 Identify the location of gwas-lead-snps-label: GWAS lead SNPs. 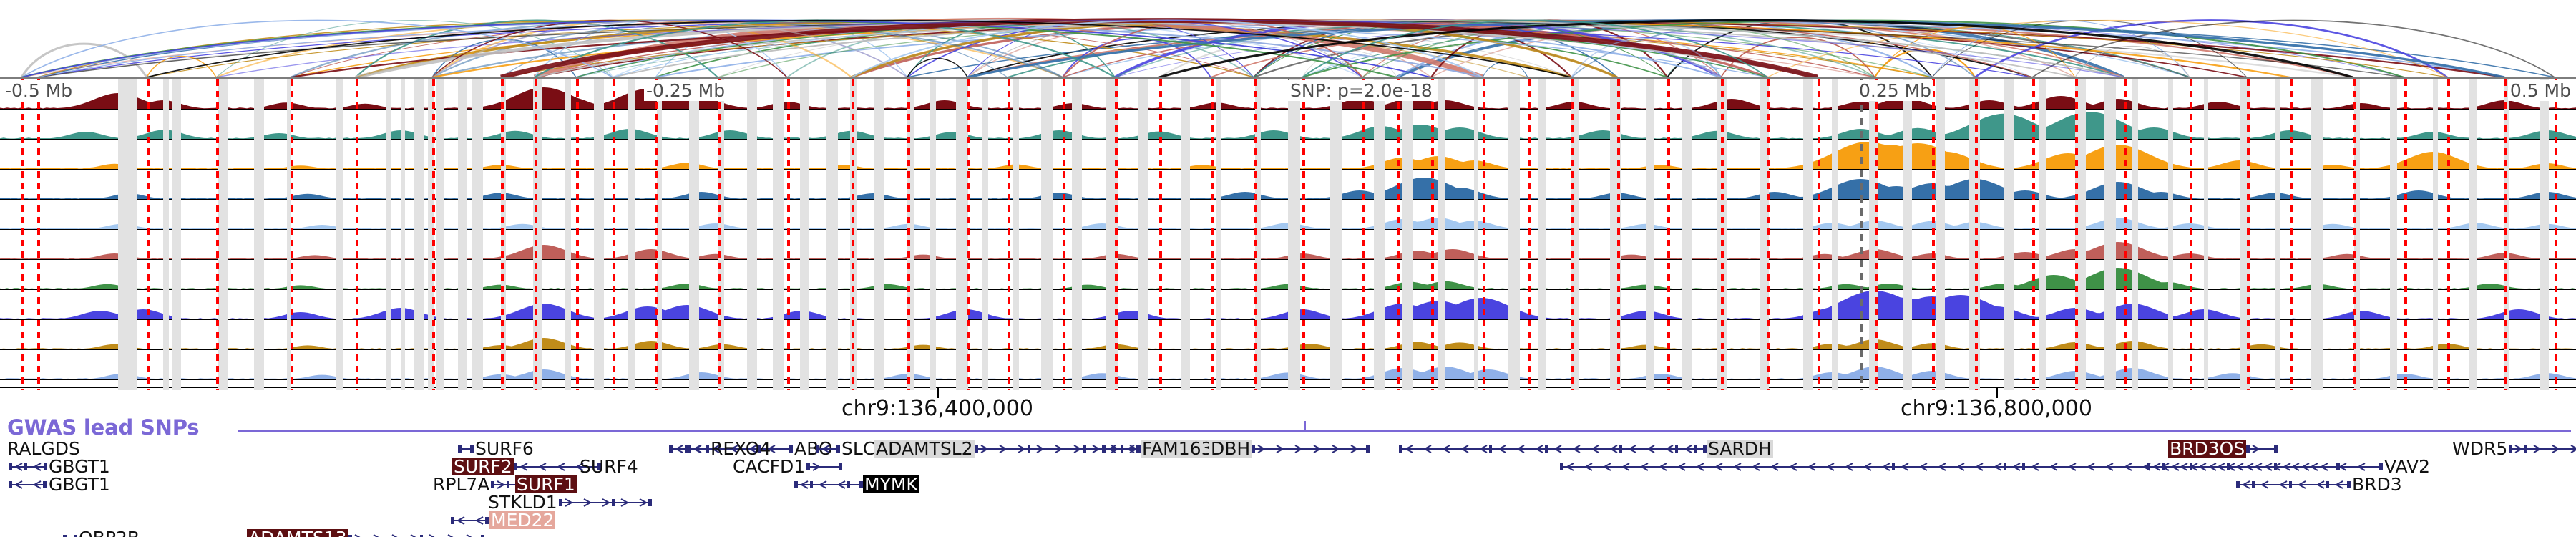
(103, 427).